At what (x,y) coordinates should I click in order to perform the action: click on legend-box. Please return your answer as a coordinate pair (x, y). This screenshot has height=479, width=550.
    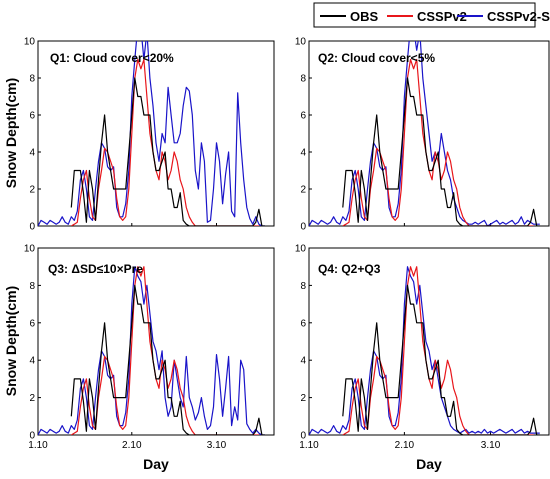
    Looking at the image, I should click on (424, 15).